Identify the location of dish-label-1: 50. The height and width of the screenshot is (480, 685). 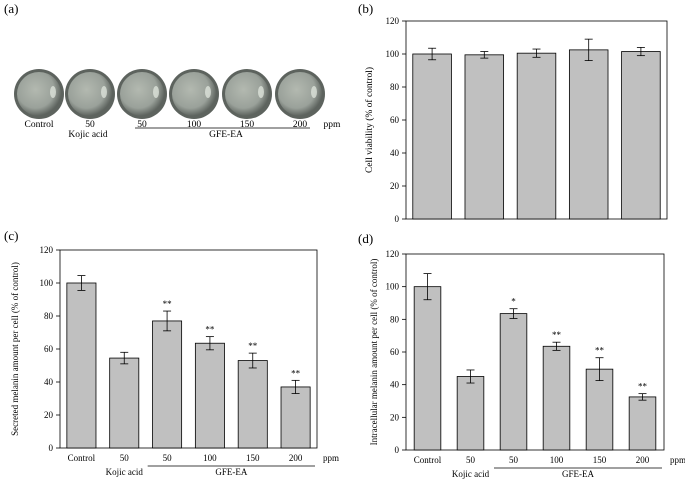
(90, 125).